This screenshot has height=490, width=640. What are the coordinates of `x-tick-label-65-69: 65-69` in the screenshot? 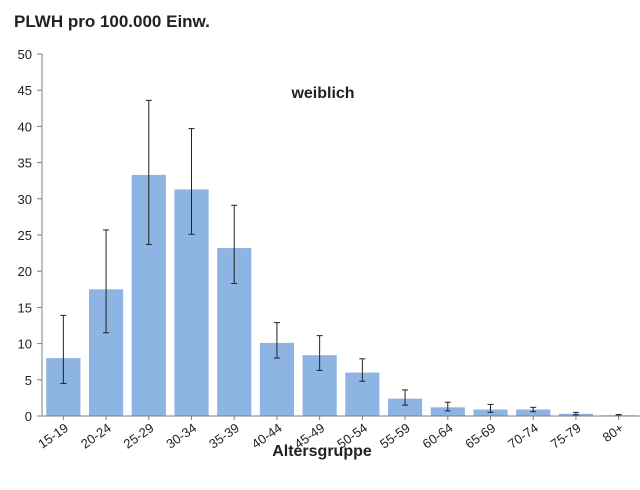 It's located at (480, 435).